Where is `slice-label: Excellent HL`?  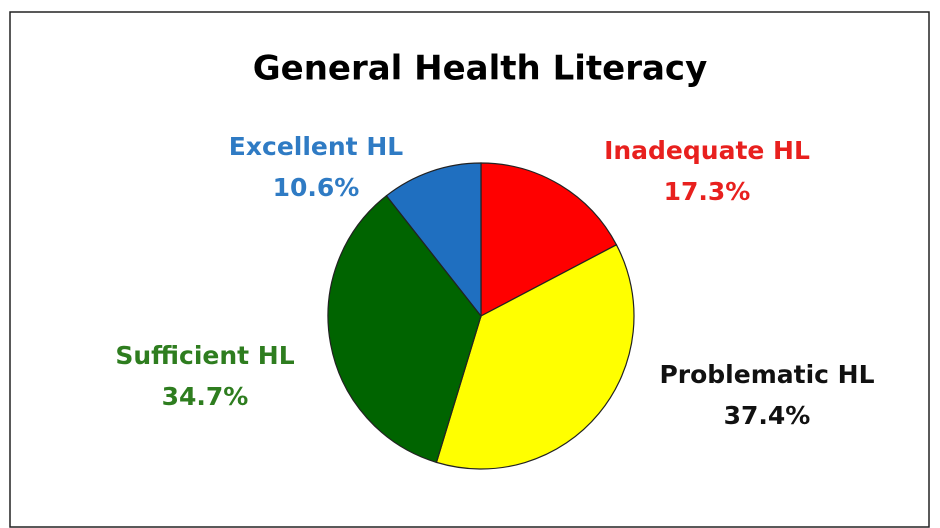 slice-label: Excellent HL is located at coordinates (316, 146).